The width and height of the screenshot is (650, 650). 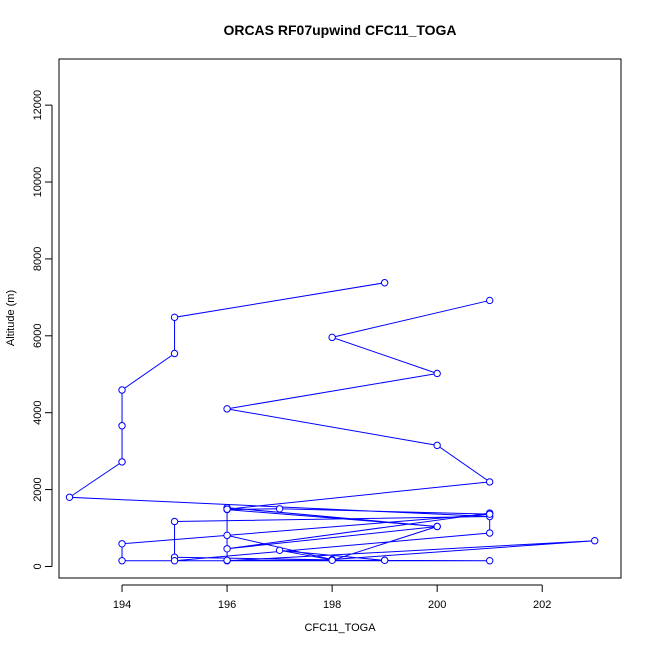 I want to click on y-tick-label: 6000, so click(x=38, y=336).